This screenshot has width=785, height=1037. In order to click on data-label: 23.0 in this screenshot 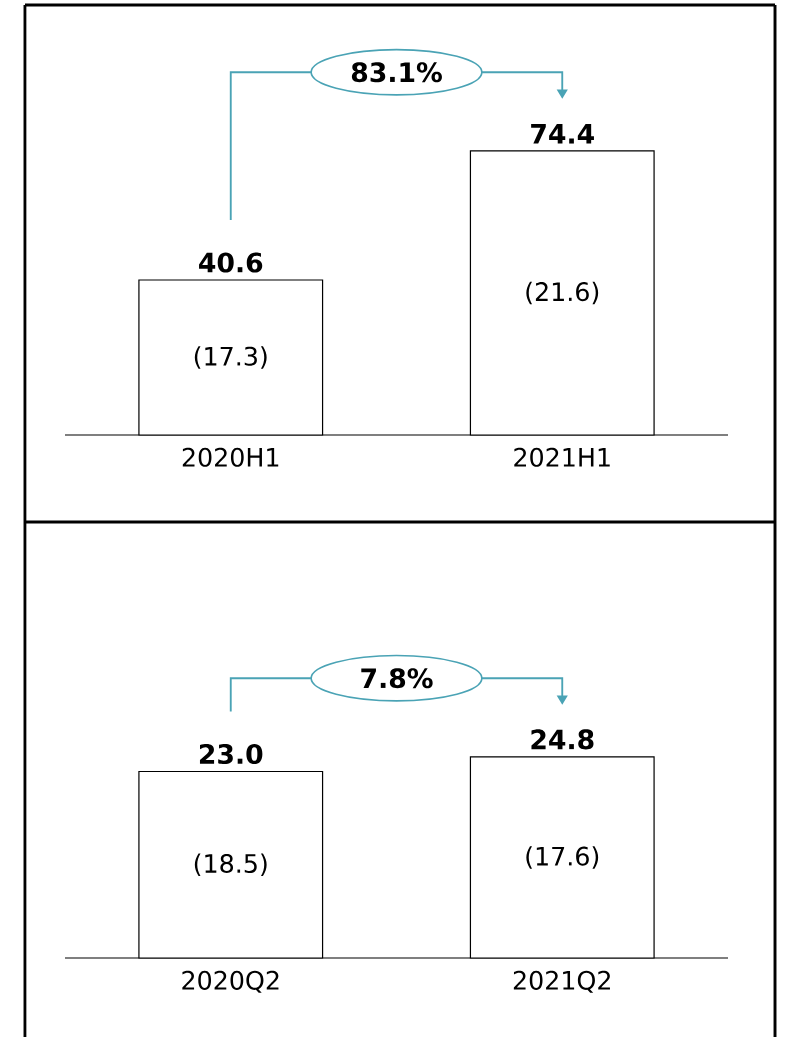, I will do `click(231, 754)`.